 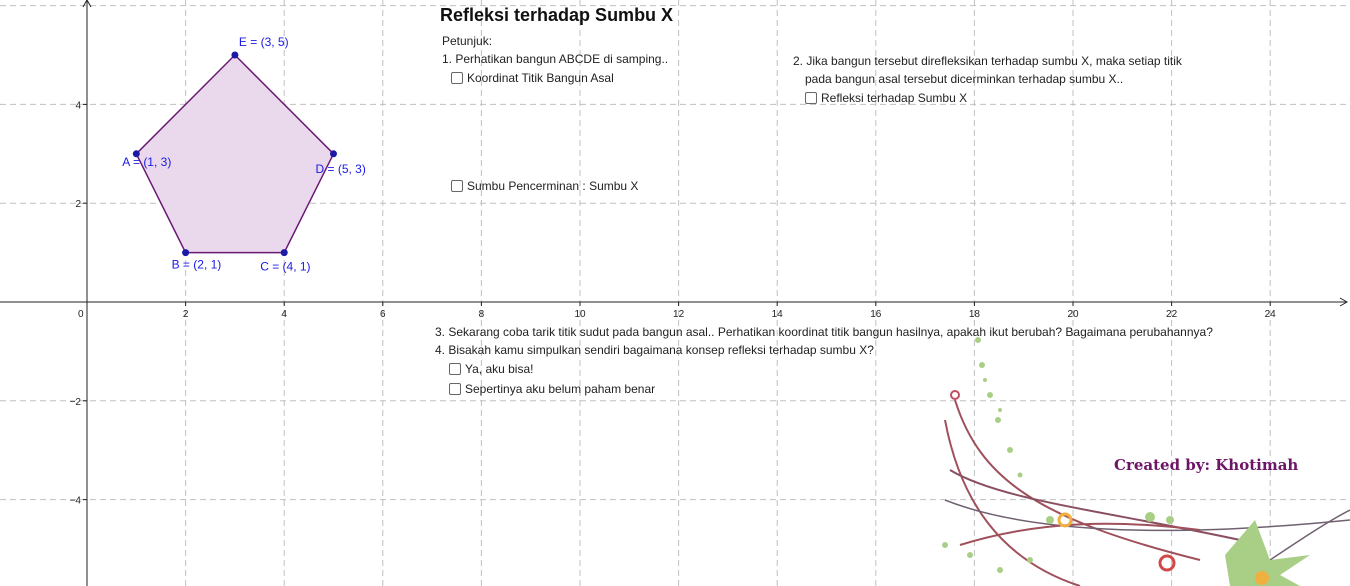 I want to click on vertex-label-D: D = (5, 3), so click(x=341, y=169).